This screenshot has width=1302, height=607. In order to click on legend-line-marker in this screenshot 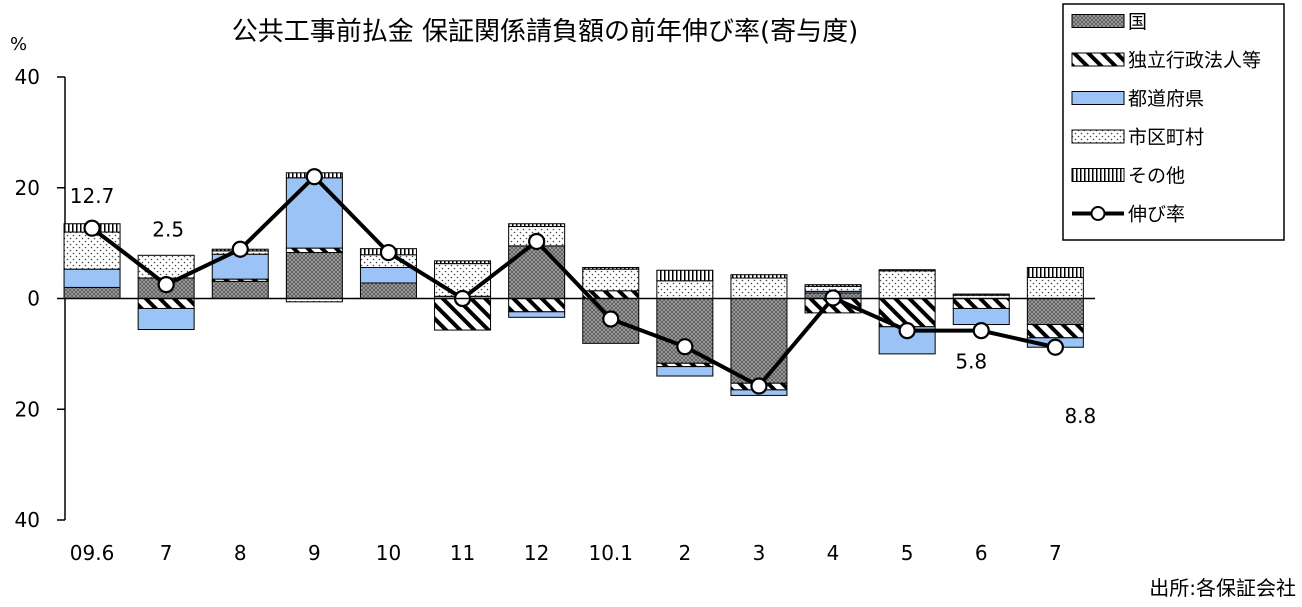, I will do `click(1098, 213)`.